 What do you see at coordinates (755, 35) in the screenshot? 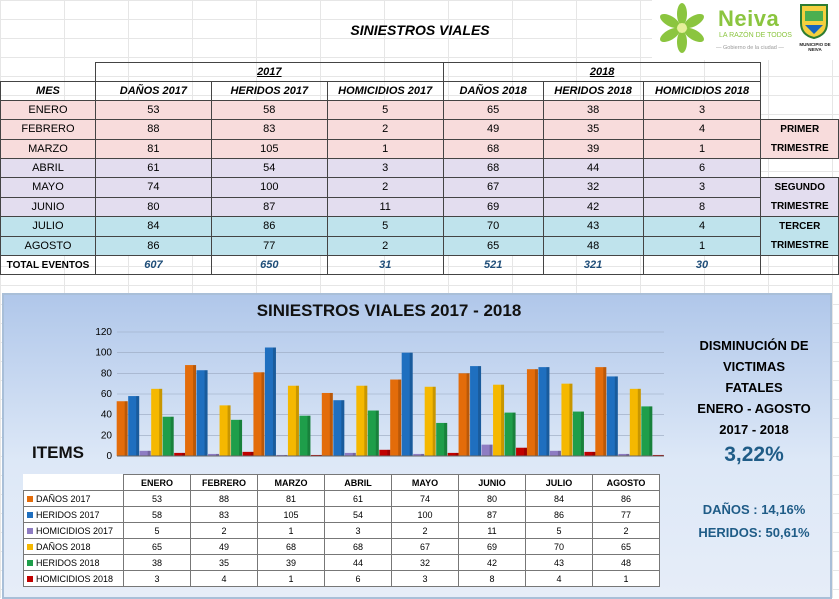
I see `logo-slogan: LA RAZÓN DE TODOS` at bounding box center [755, 35].